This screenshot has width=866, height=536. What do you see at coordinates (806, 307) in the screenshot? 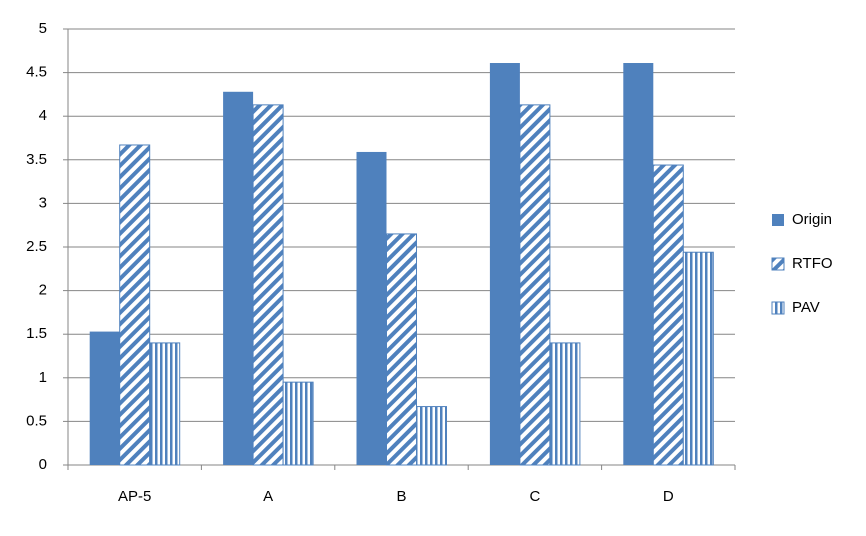
I see `legend-label: PAV` at bounding box center [806, 307].